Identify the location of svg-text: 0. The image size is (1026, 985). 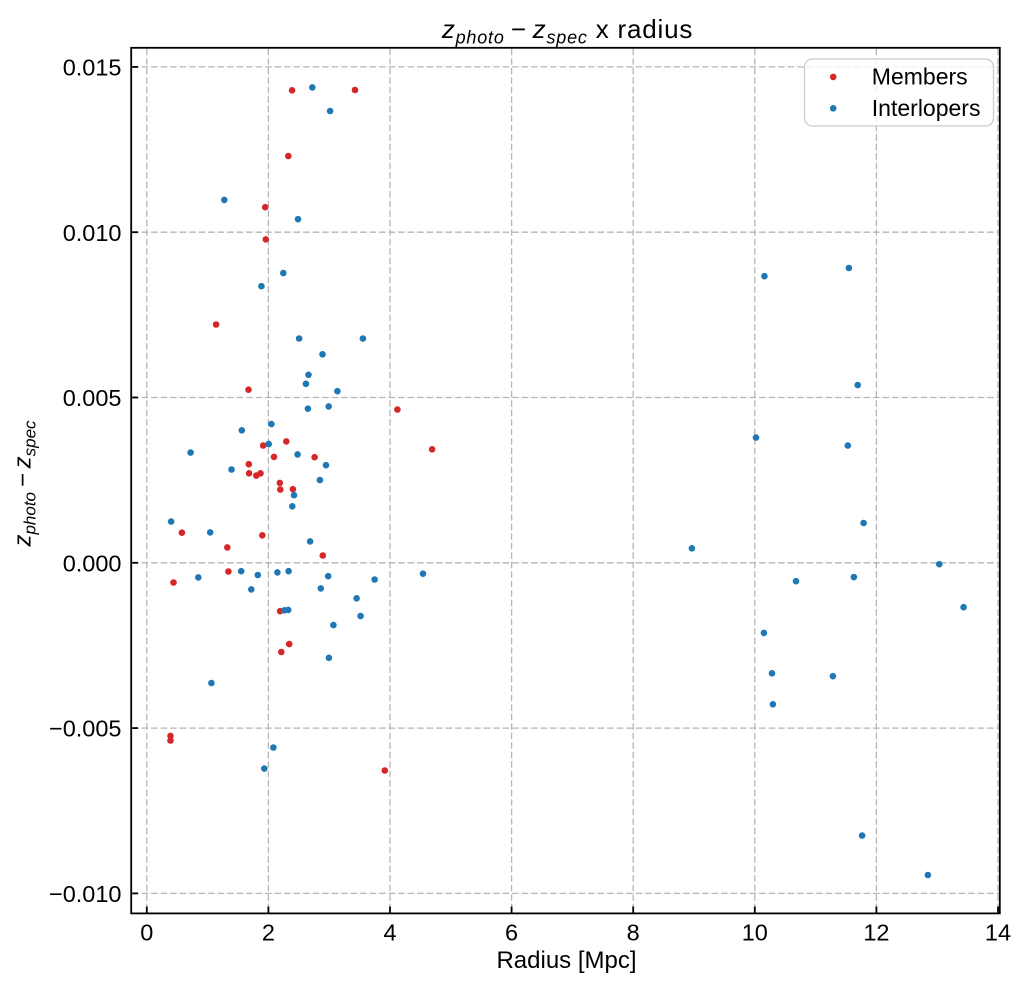
(146, 932).